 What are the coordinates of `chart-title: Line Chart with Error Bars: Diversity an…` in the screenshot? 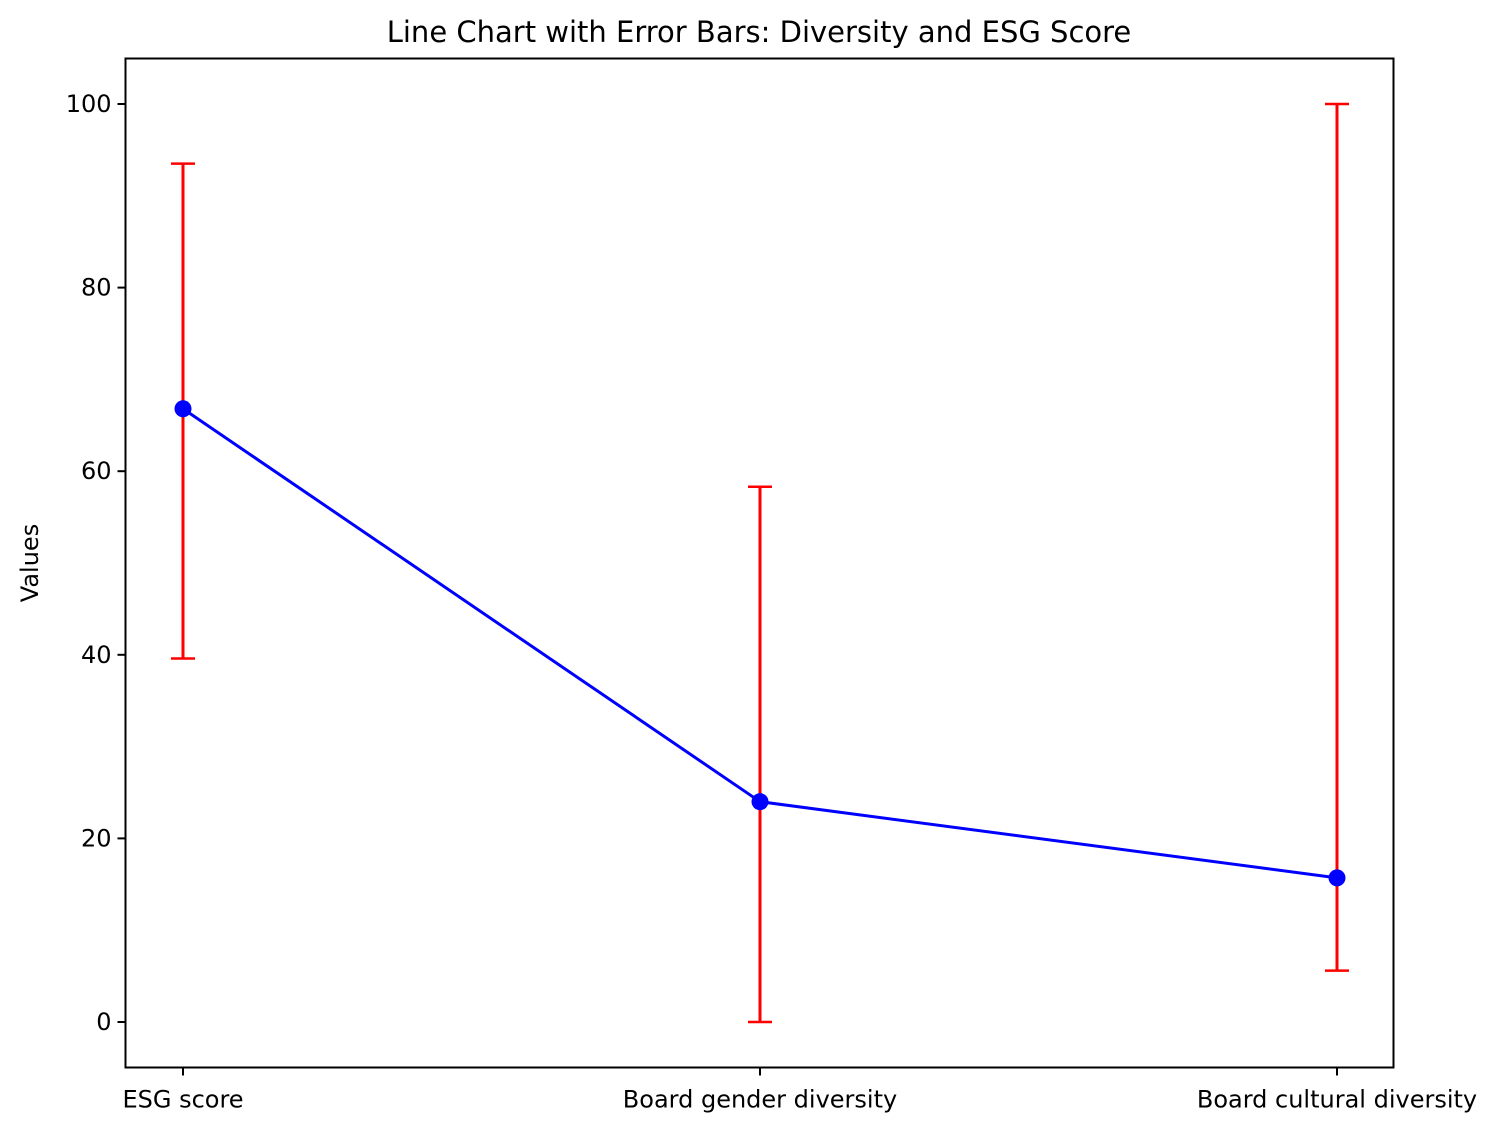 It's located at (759, 32).